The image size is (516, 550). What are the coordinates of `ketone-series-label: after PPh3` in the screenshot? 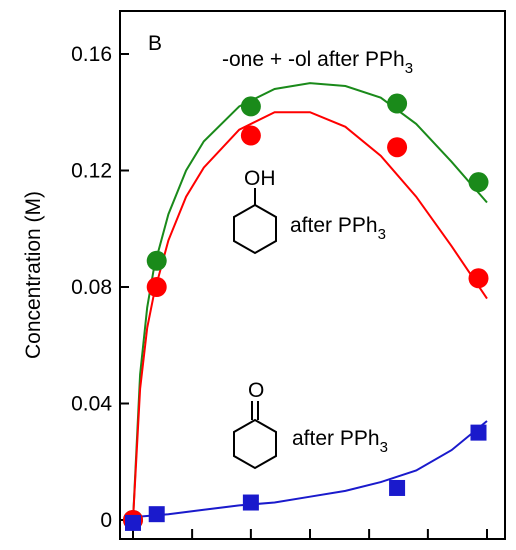 It's located at (340, 441).